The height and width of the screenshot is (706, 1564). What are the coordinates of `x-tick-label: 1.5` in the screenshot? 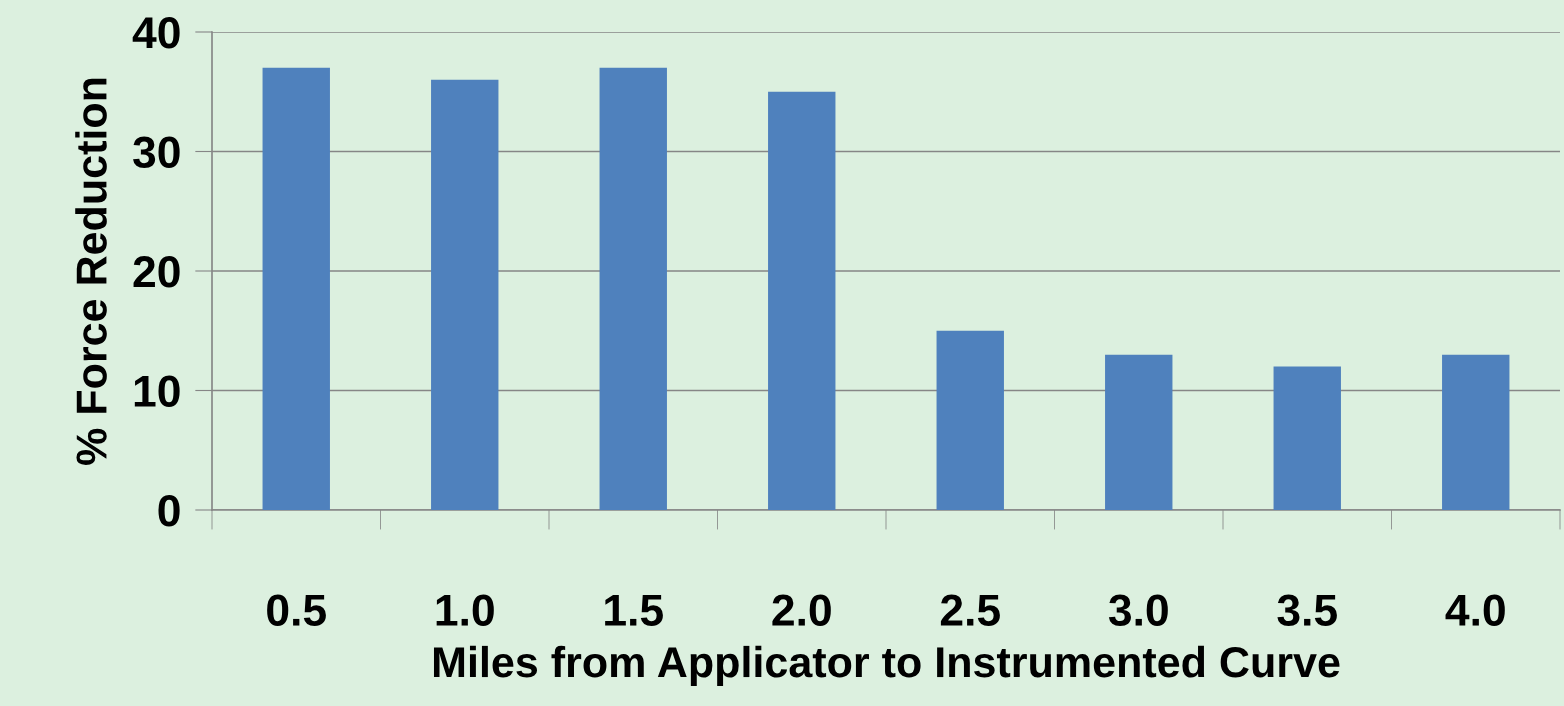 It's located at (634, 610).